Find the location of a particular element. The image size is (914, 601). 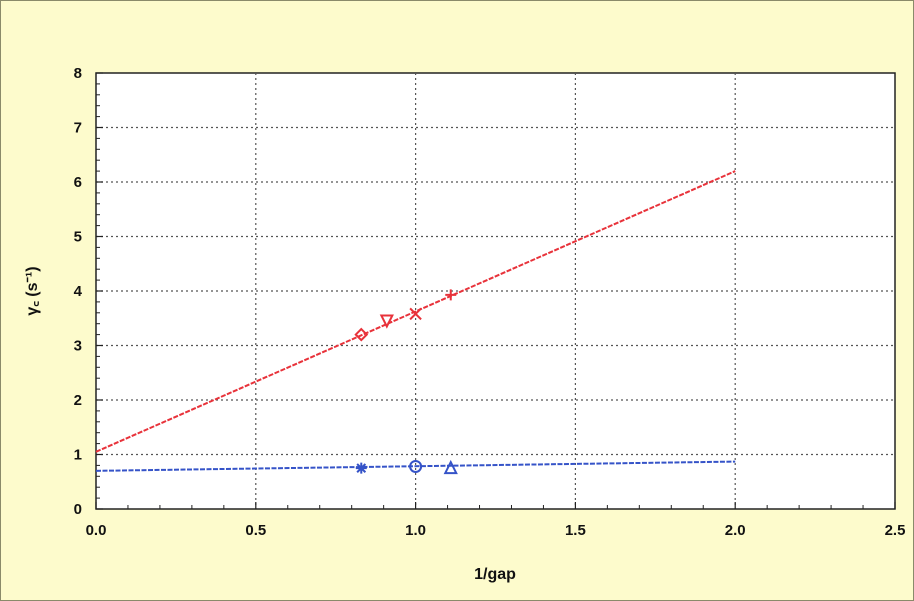

y-tick-label: 4 is located at coordinates (78, 291).